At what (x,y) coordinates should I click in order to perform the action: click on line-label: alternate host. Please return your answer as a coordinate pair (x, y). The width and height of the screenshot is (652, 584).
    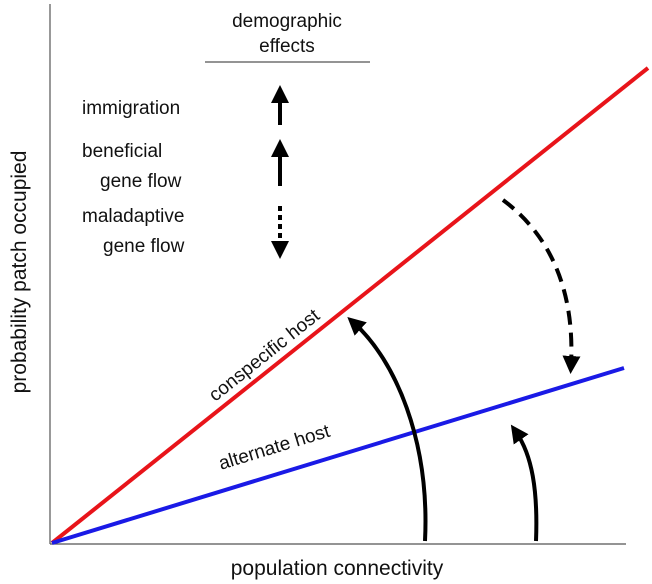
    Looking at the image, I should click on (274, 448).